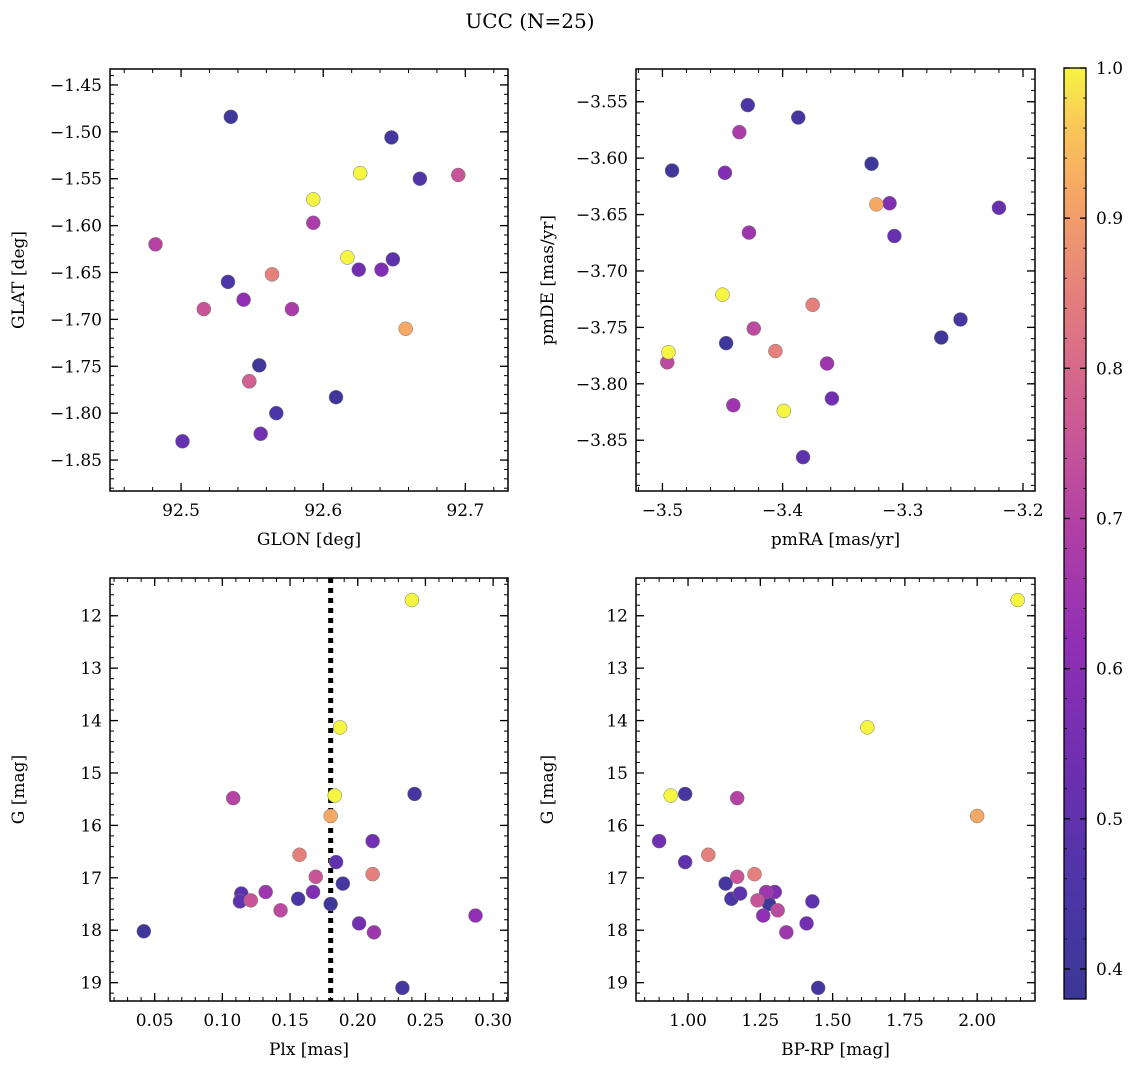 This screenshot has height=1068, width=1136. Describe the element at coordinates (309, 1050) in the screenshot. I see `x-axis-label: Plx [mas]` at that location.